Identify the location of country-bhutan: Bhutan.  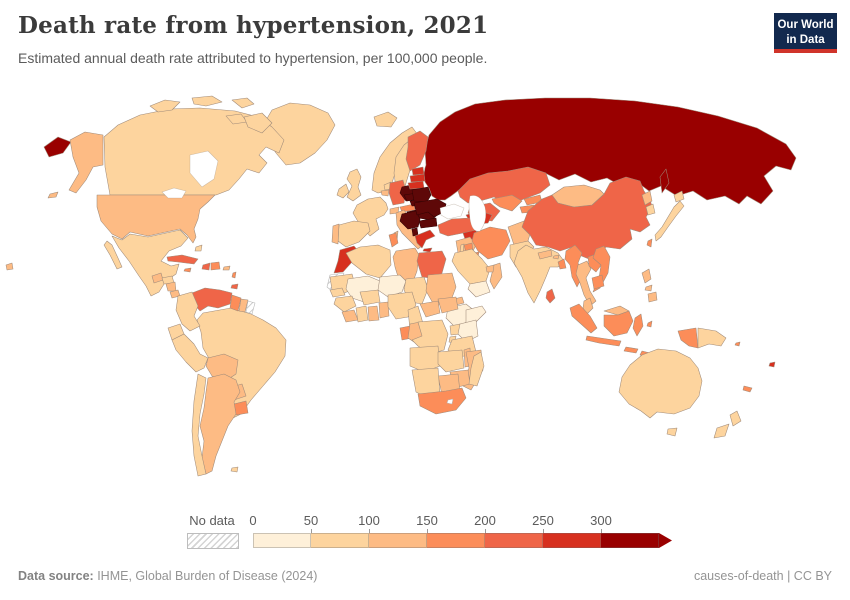
(556, 257).